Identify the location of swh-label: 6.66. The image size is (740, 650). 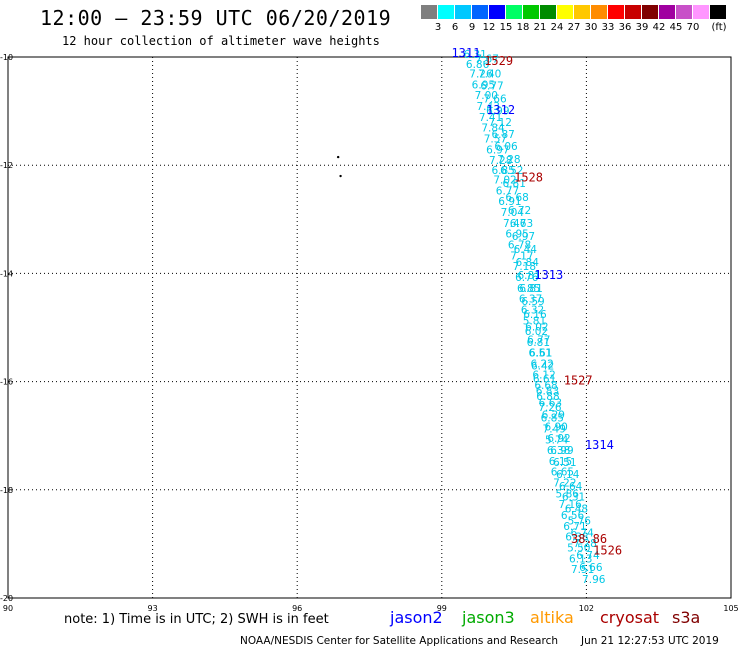
(591, 568).